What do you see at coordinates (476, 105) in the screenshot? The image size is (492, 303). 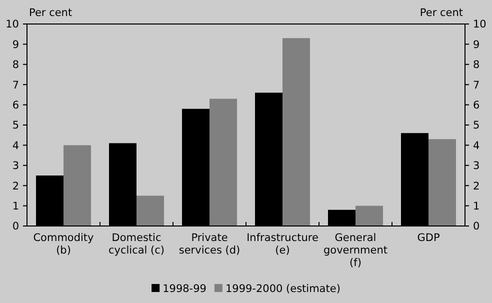 I see `y2-tick-label: 6` at bounding box center [476, 105].